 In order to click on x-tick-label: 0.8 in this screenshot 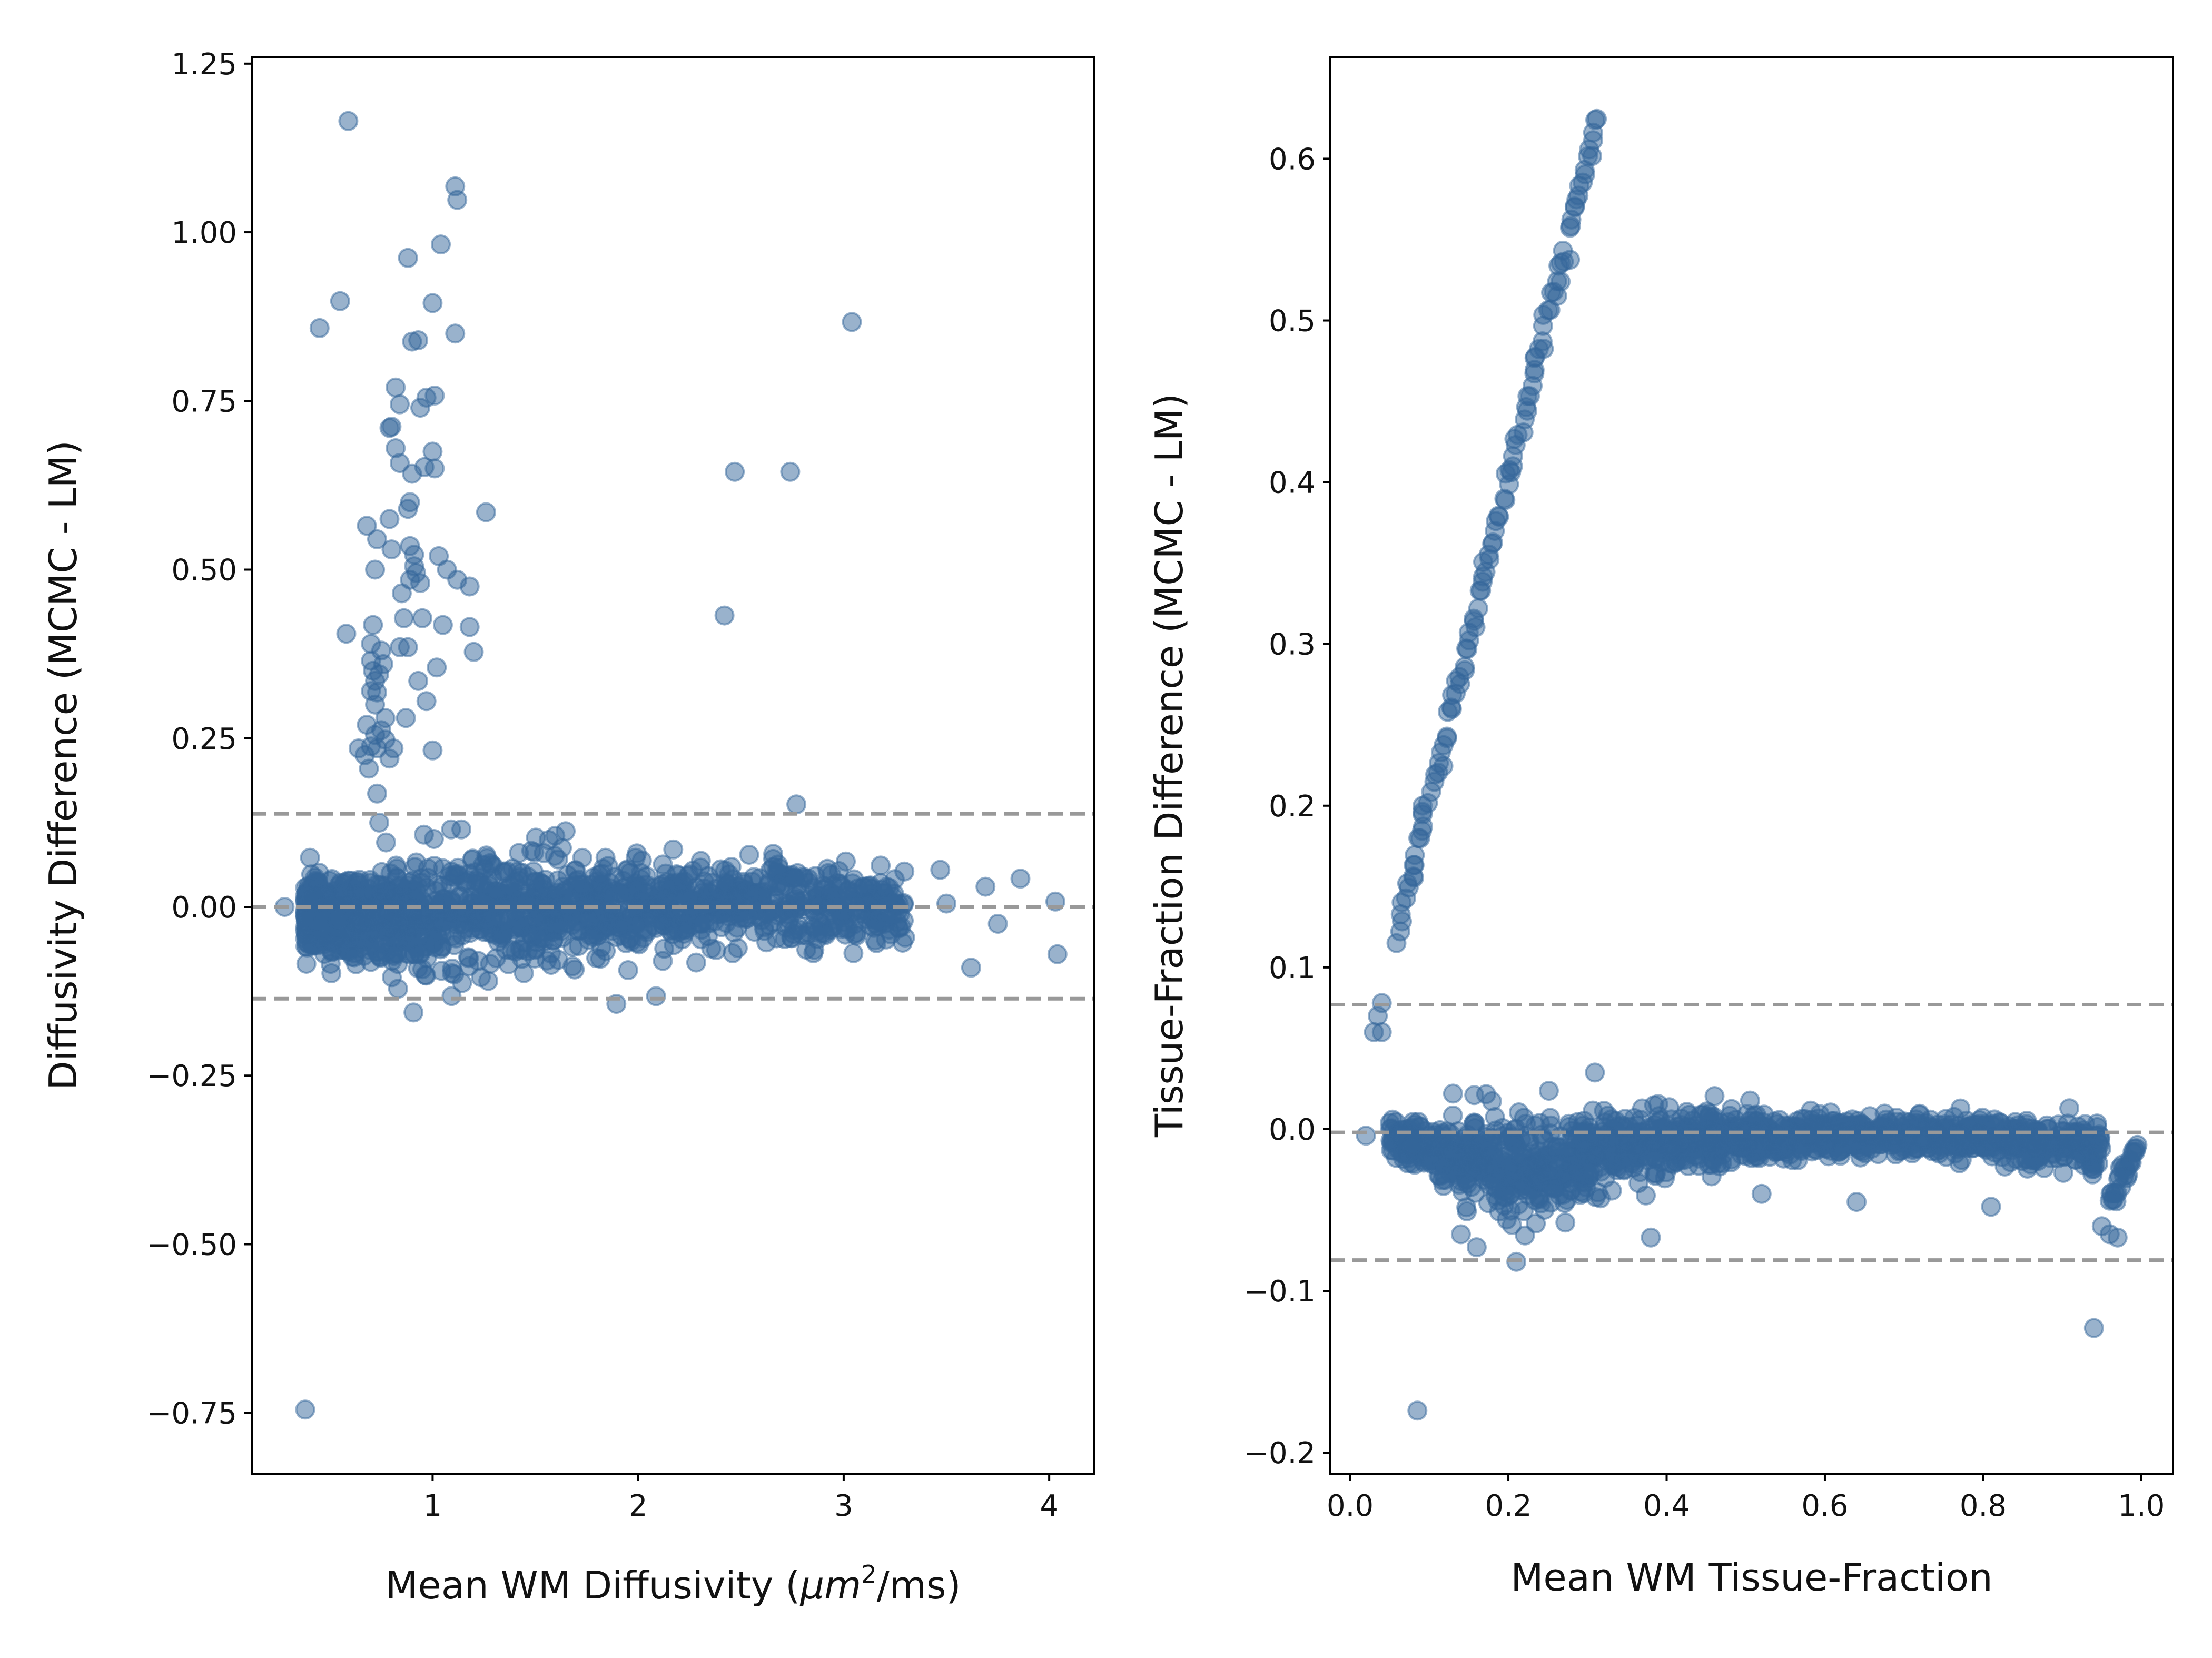, I will do `click(1983, 1506)`.